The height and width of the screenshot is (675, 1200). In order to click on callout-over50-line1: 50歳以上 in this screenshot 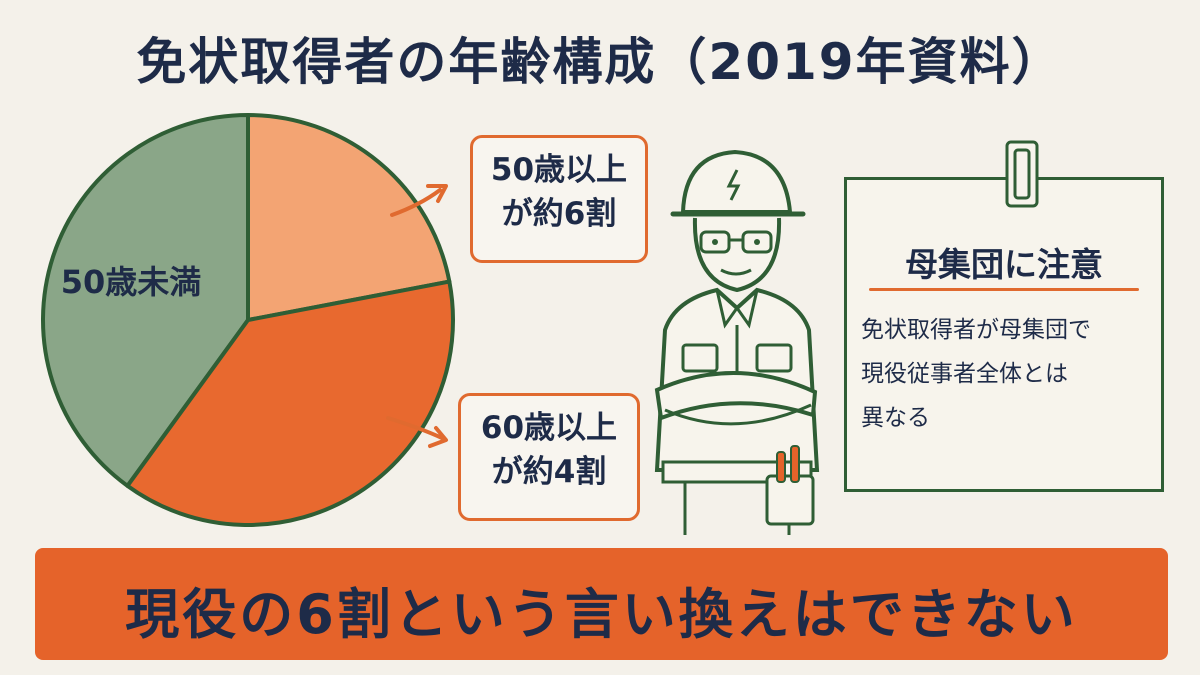, I will do `click(559, 170)`.